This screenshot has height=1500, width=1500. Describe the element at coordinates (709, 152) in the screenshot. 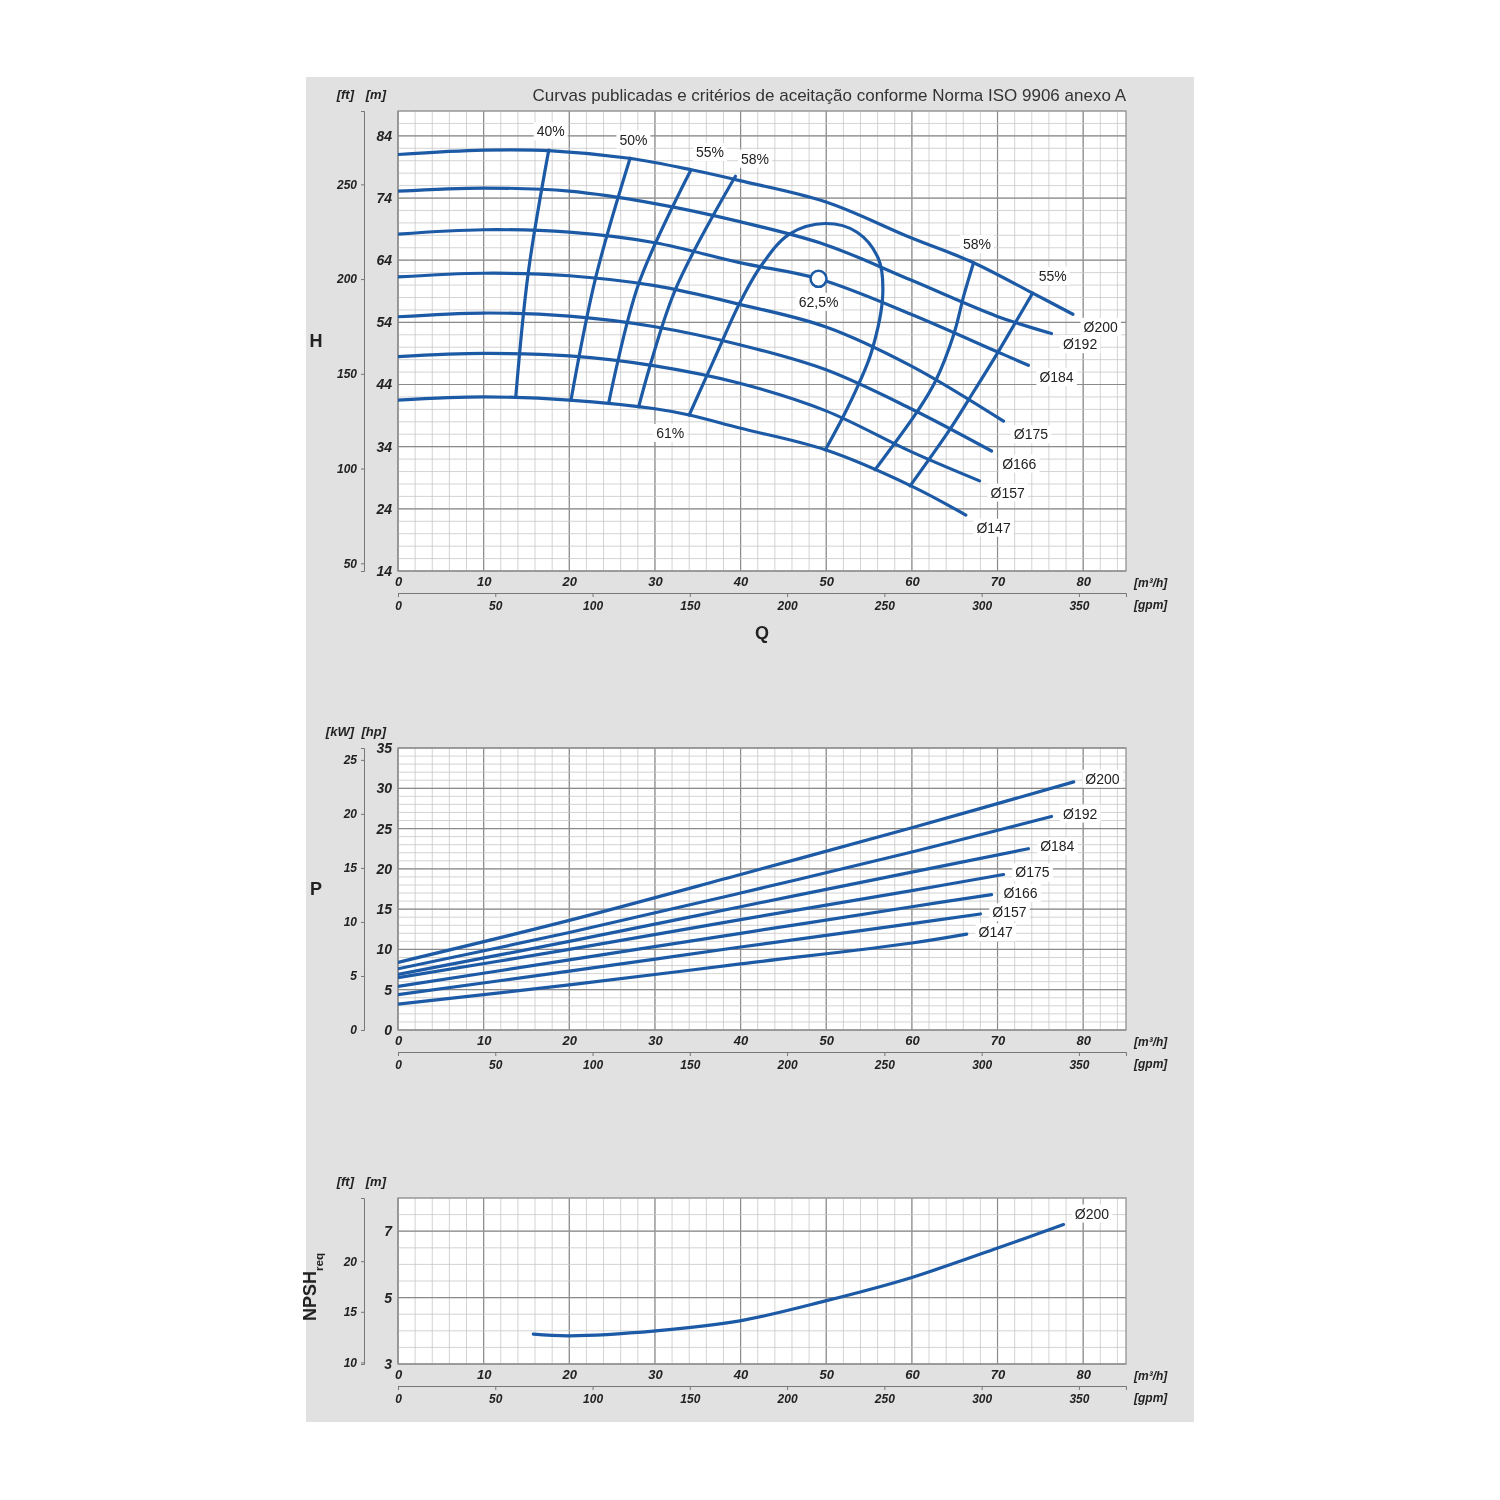

I see `series-label: 55%` at that location.